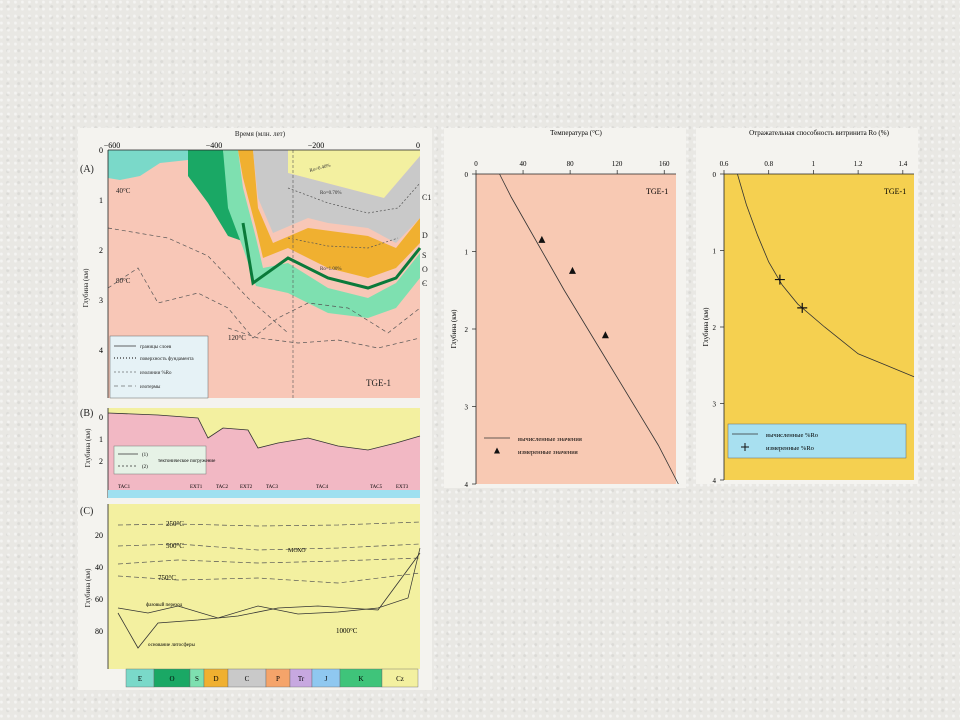 The image size is (960, 720). What do you see at coordinates (101, 350) in the screenshot?
I see `a-y-tick: 4` at bounding box center [101, 350].